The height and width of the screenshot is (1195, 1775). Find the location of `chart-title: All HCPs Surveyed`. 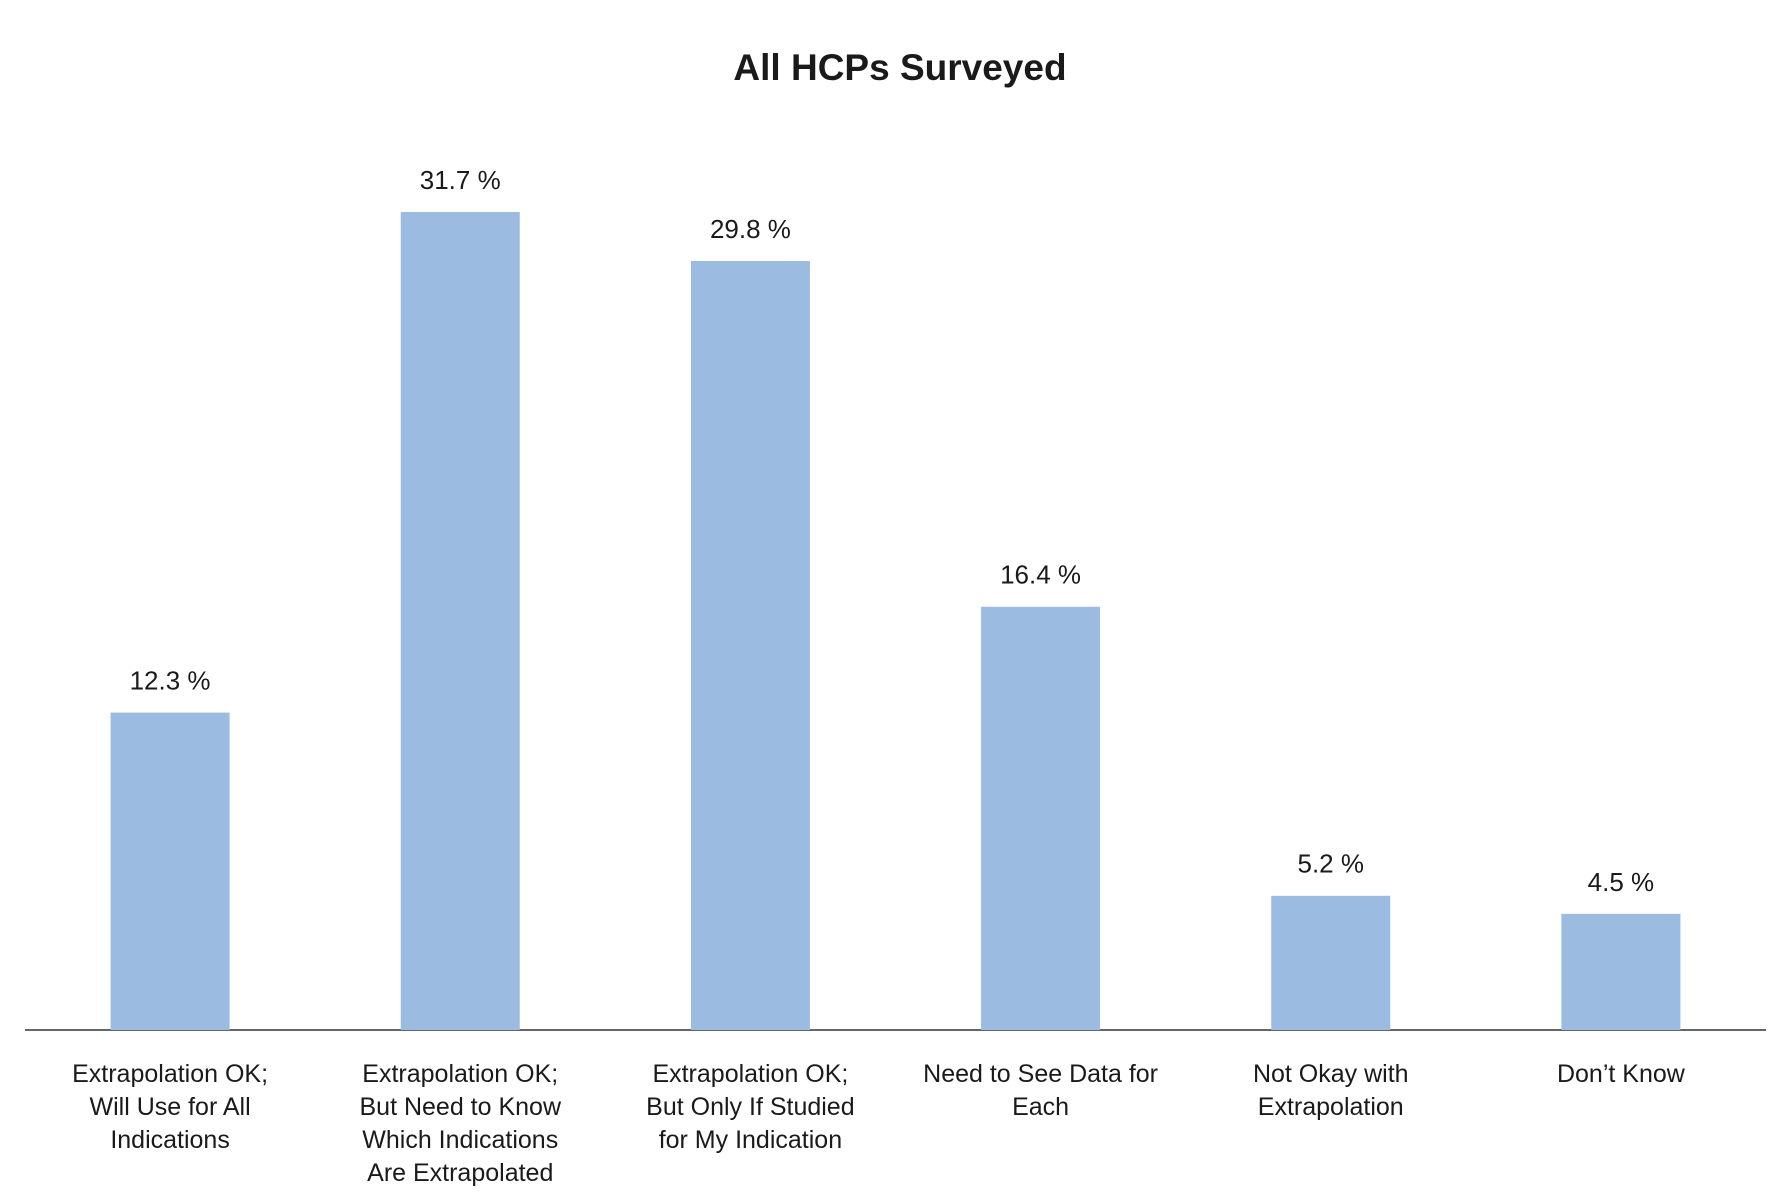

chart-title: All HCPs Surveyed is located at coordinates (899, 67).